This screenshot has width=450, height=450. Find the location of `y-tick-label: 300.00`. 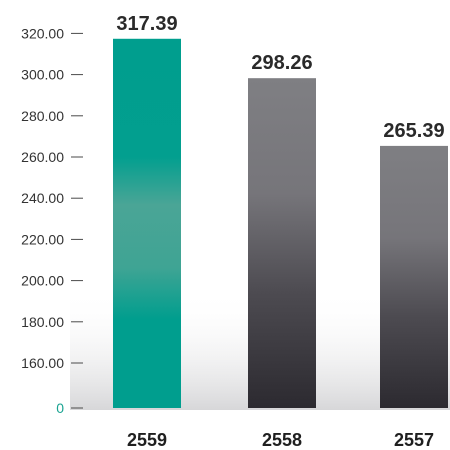

y-tick-label: 300.00 is located at coordinates (42, 75).